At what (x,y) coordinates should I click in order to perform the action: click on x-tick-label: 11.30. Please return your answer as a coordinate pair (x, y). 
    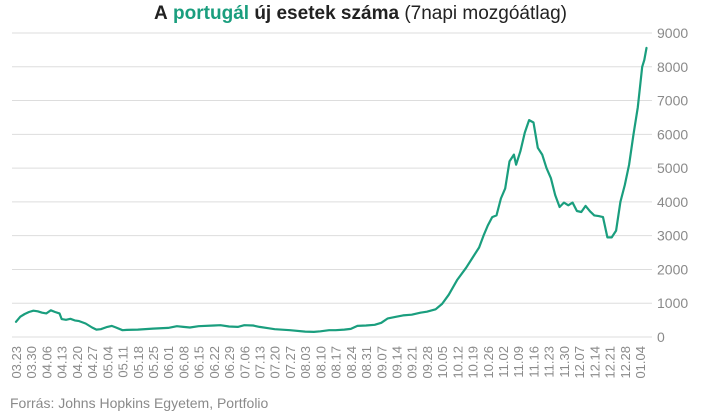
    Looking at the image, I should click on (564, 362).